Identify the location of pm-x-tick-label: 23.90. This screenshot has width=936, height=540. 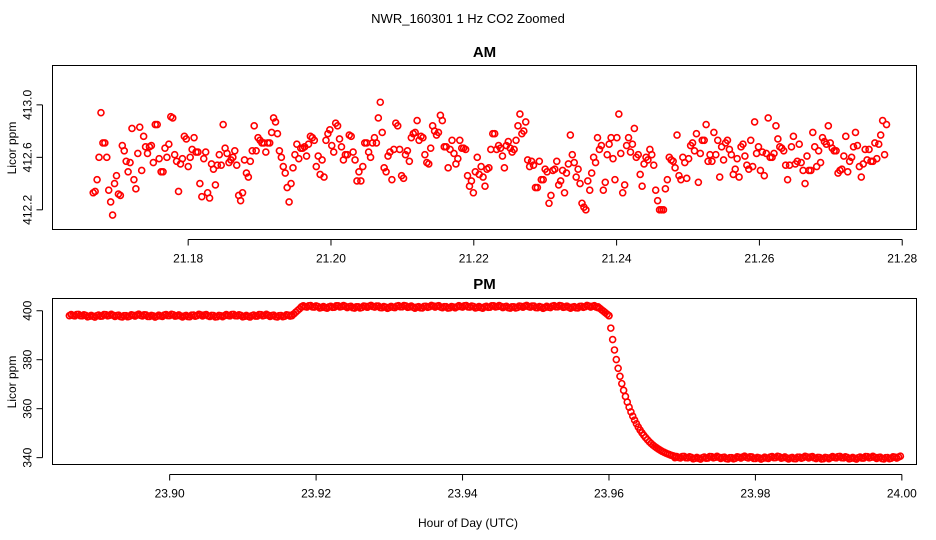
(170, 494).